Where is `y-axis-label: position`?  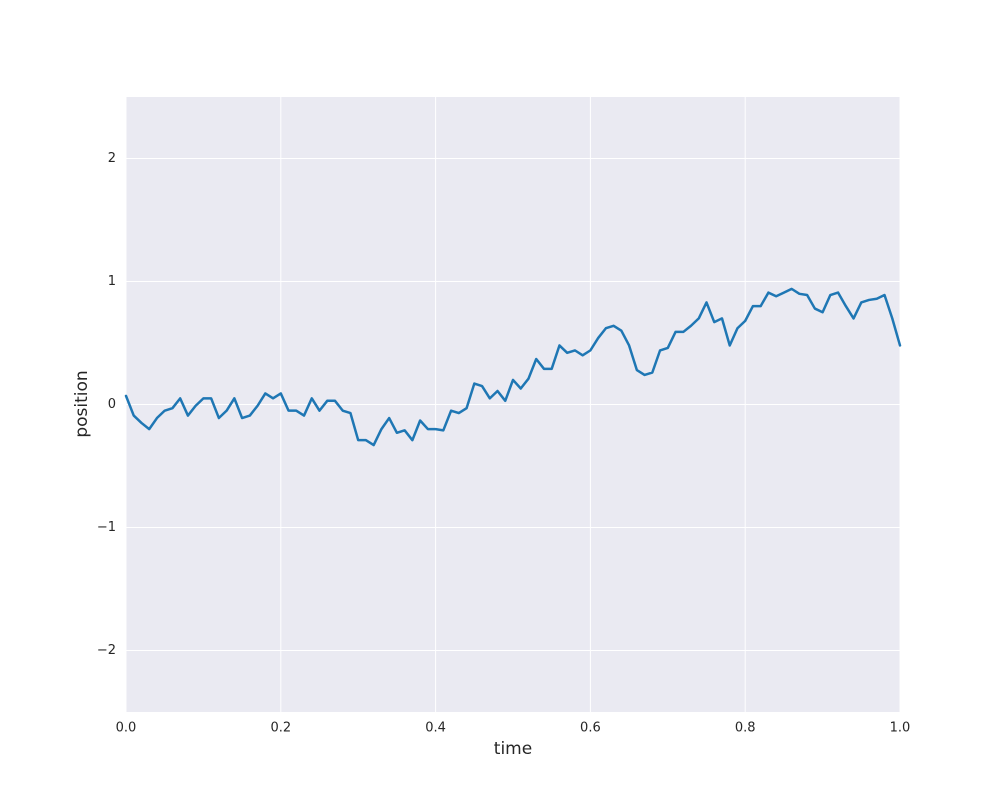
y-axis-label: position is located at coordinates (82, 403).